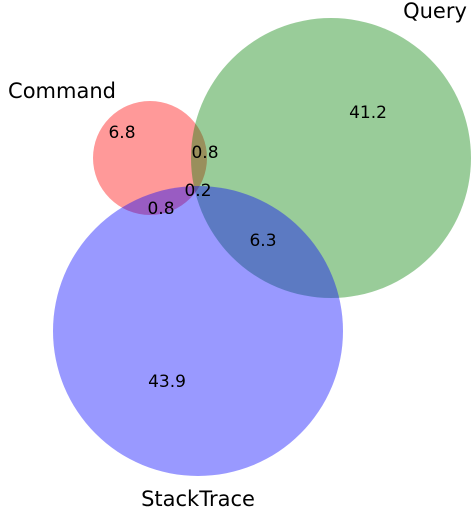 The height and width of the screenshot is (512, 472). I want to click on region-value: 0.2, so click(197, 191).